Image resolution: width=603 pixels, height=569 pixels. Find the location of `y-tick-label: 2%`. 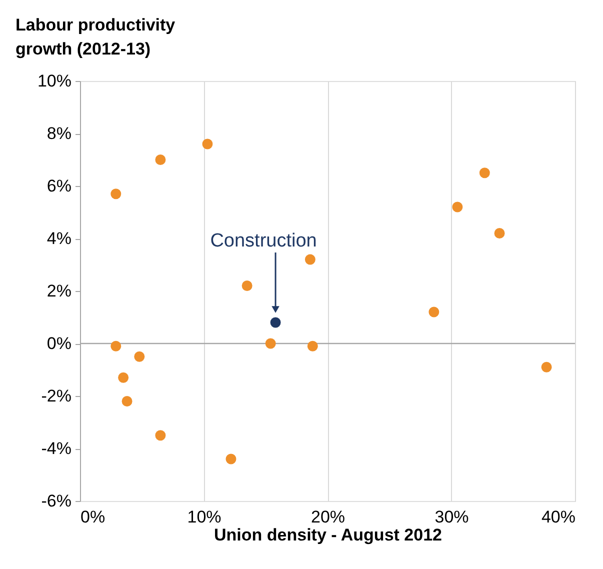

y-tick-label: 2% is located at coordinates (59, 291).